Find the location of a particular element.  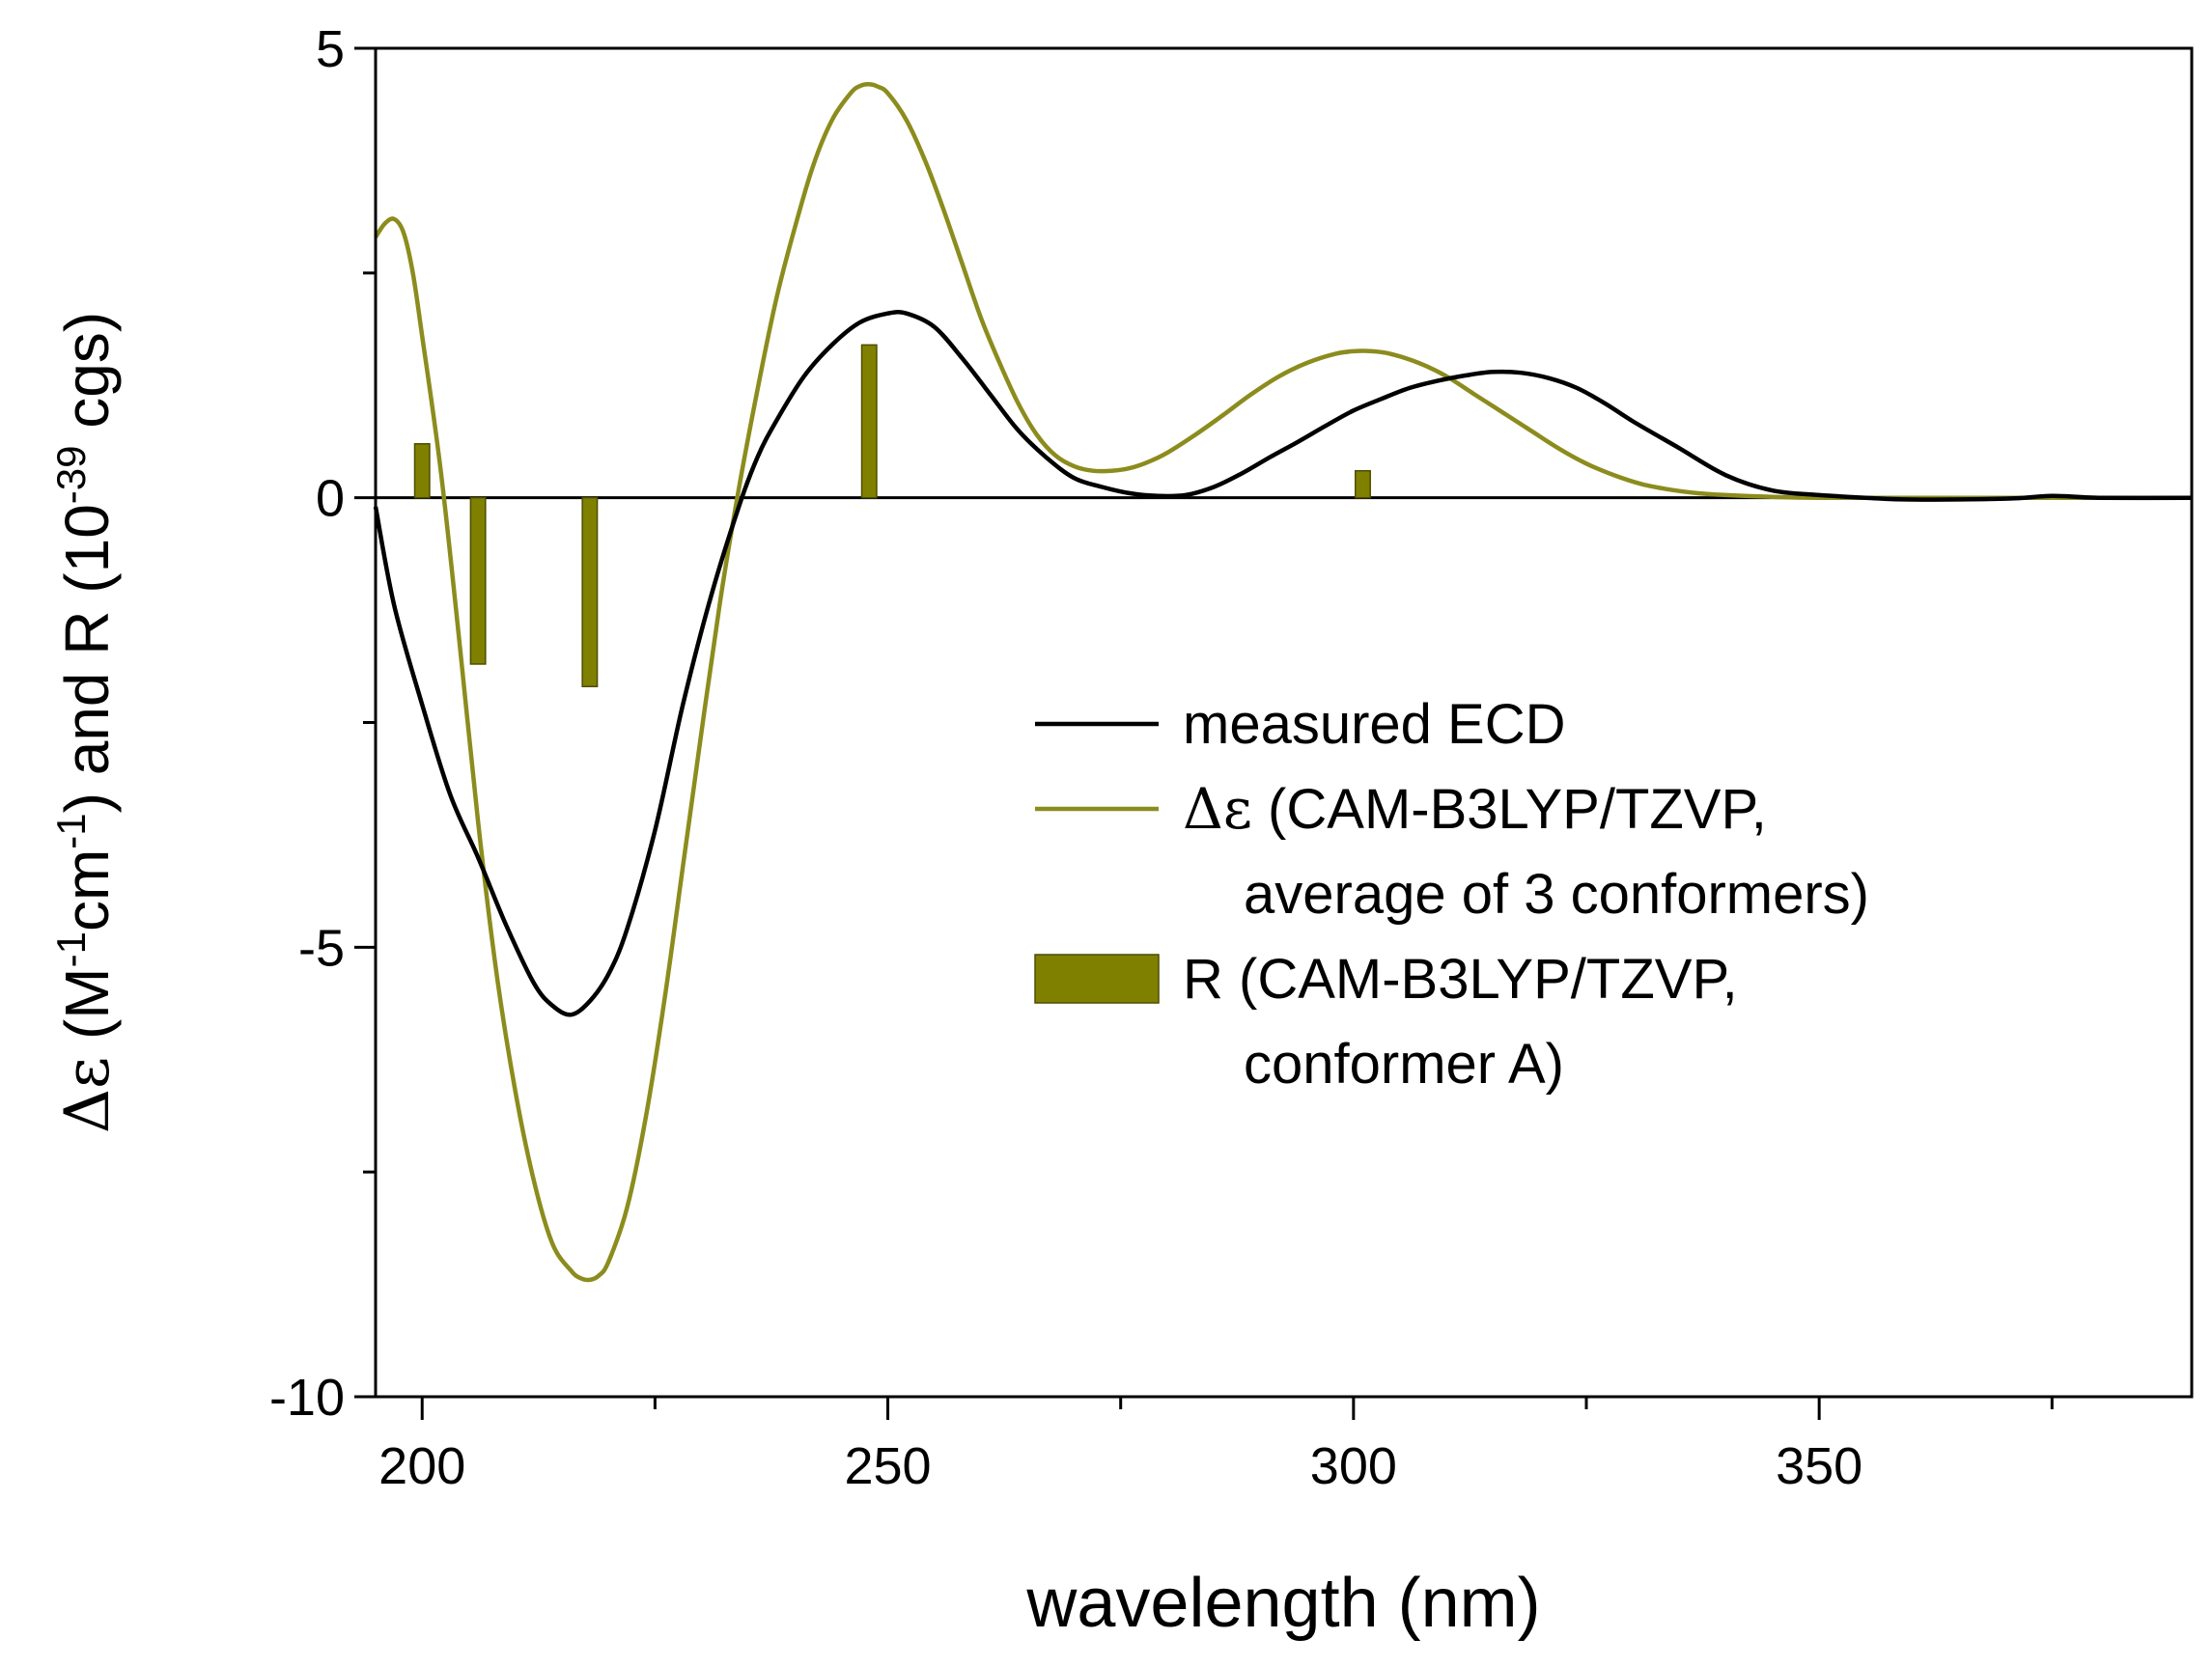

y-tick-label-0: 0 is located at coordinates (331, 499).